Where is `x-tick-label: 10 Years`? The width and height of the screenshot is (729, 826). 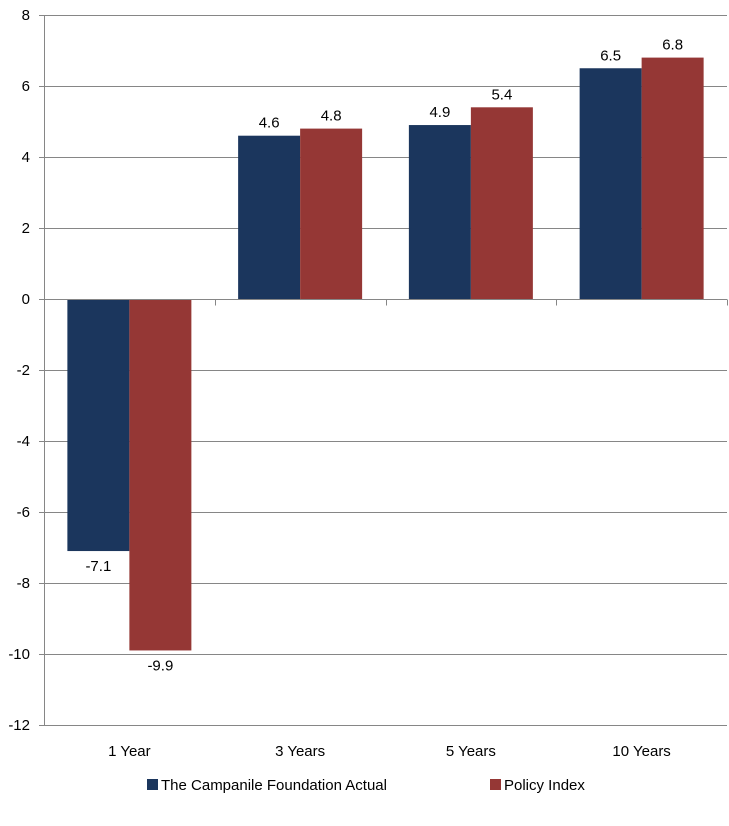 x-tick-label: 10 Years is located at coordinates (641, 751).